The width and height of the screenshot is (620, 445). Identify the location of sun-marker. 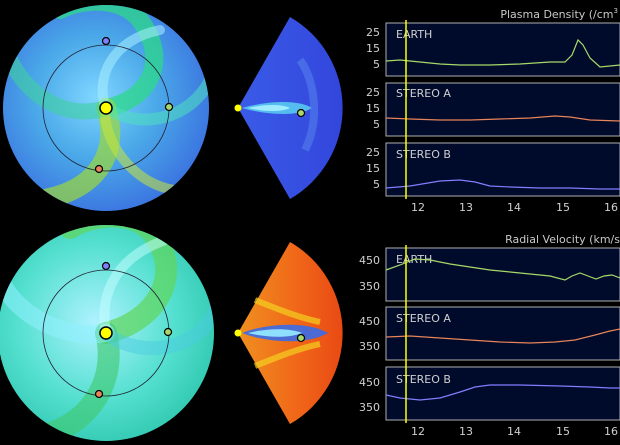
(106, 108).